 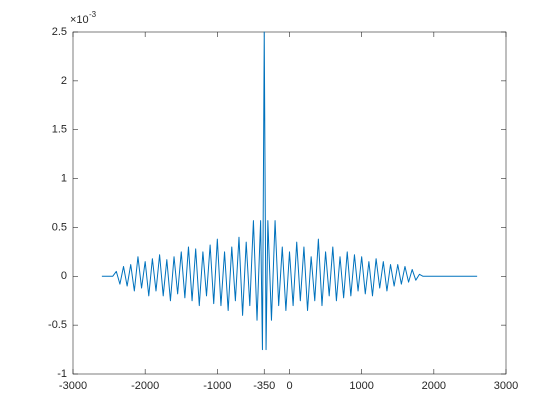 I want to click on x-tick-label: -3000, so click(x=73, y=386).